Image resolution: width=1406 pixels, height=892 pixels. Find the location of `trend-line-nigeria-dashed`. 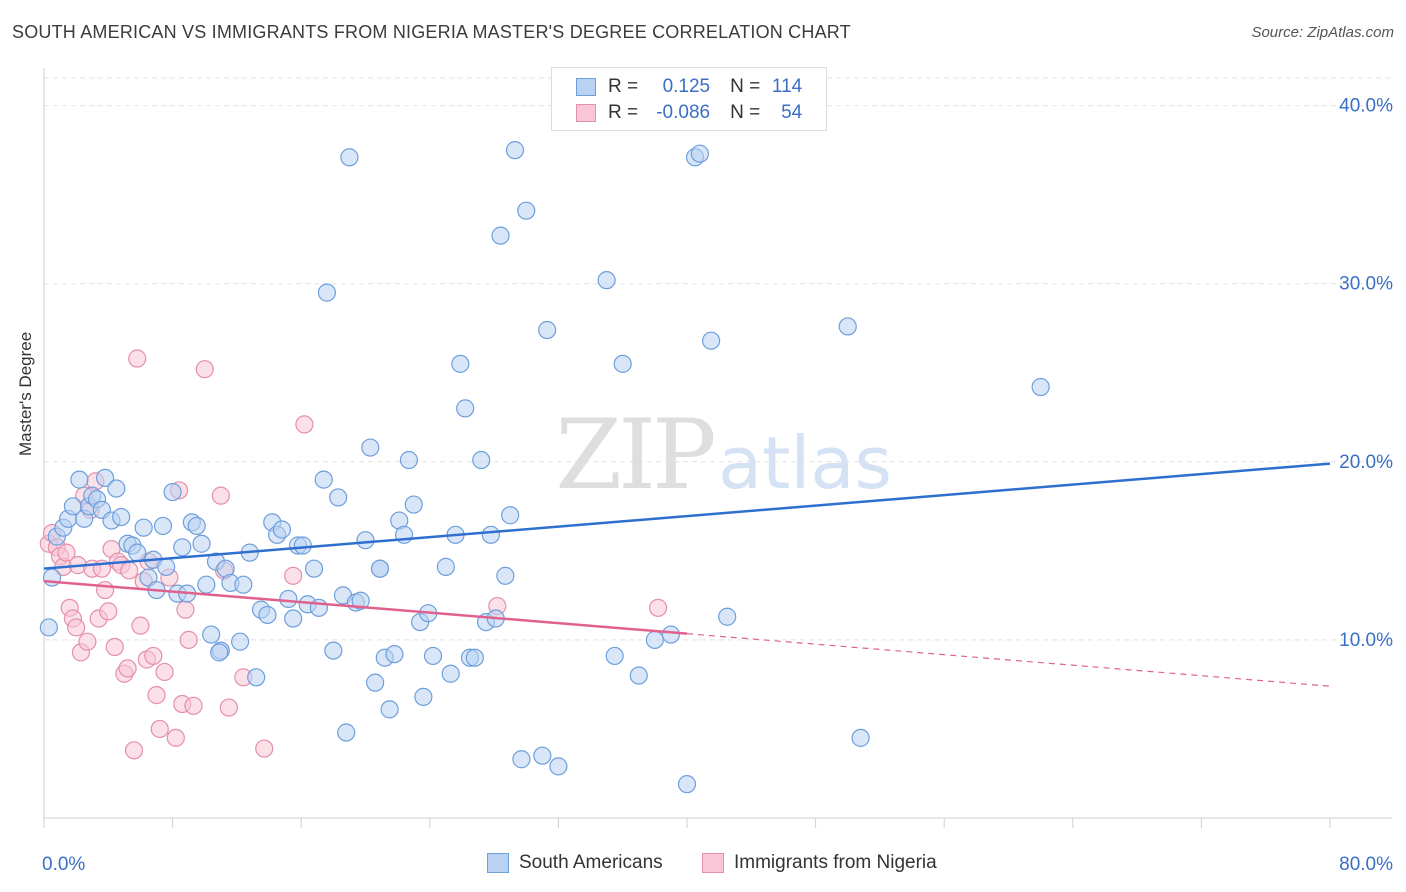

trend-line-nigeria-dashed is located at coordinates (1008, 660).